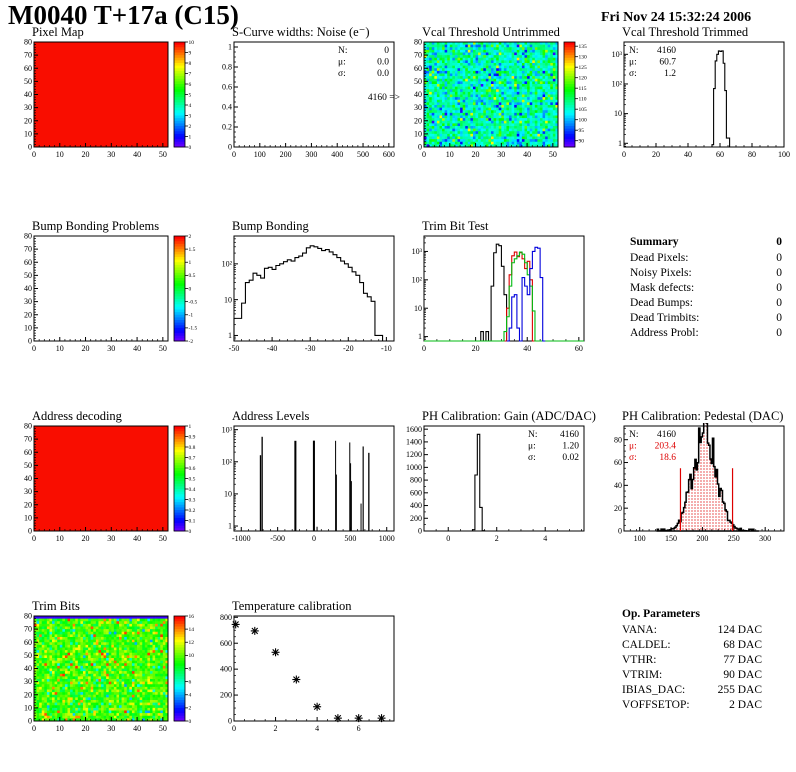  I want to click on vcal-trimmed-chart: 0 20 40 60 80 100 1 10 10² 10³ N: 4160 μ: 60.7 σ: 1.2, so click(701, 100).